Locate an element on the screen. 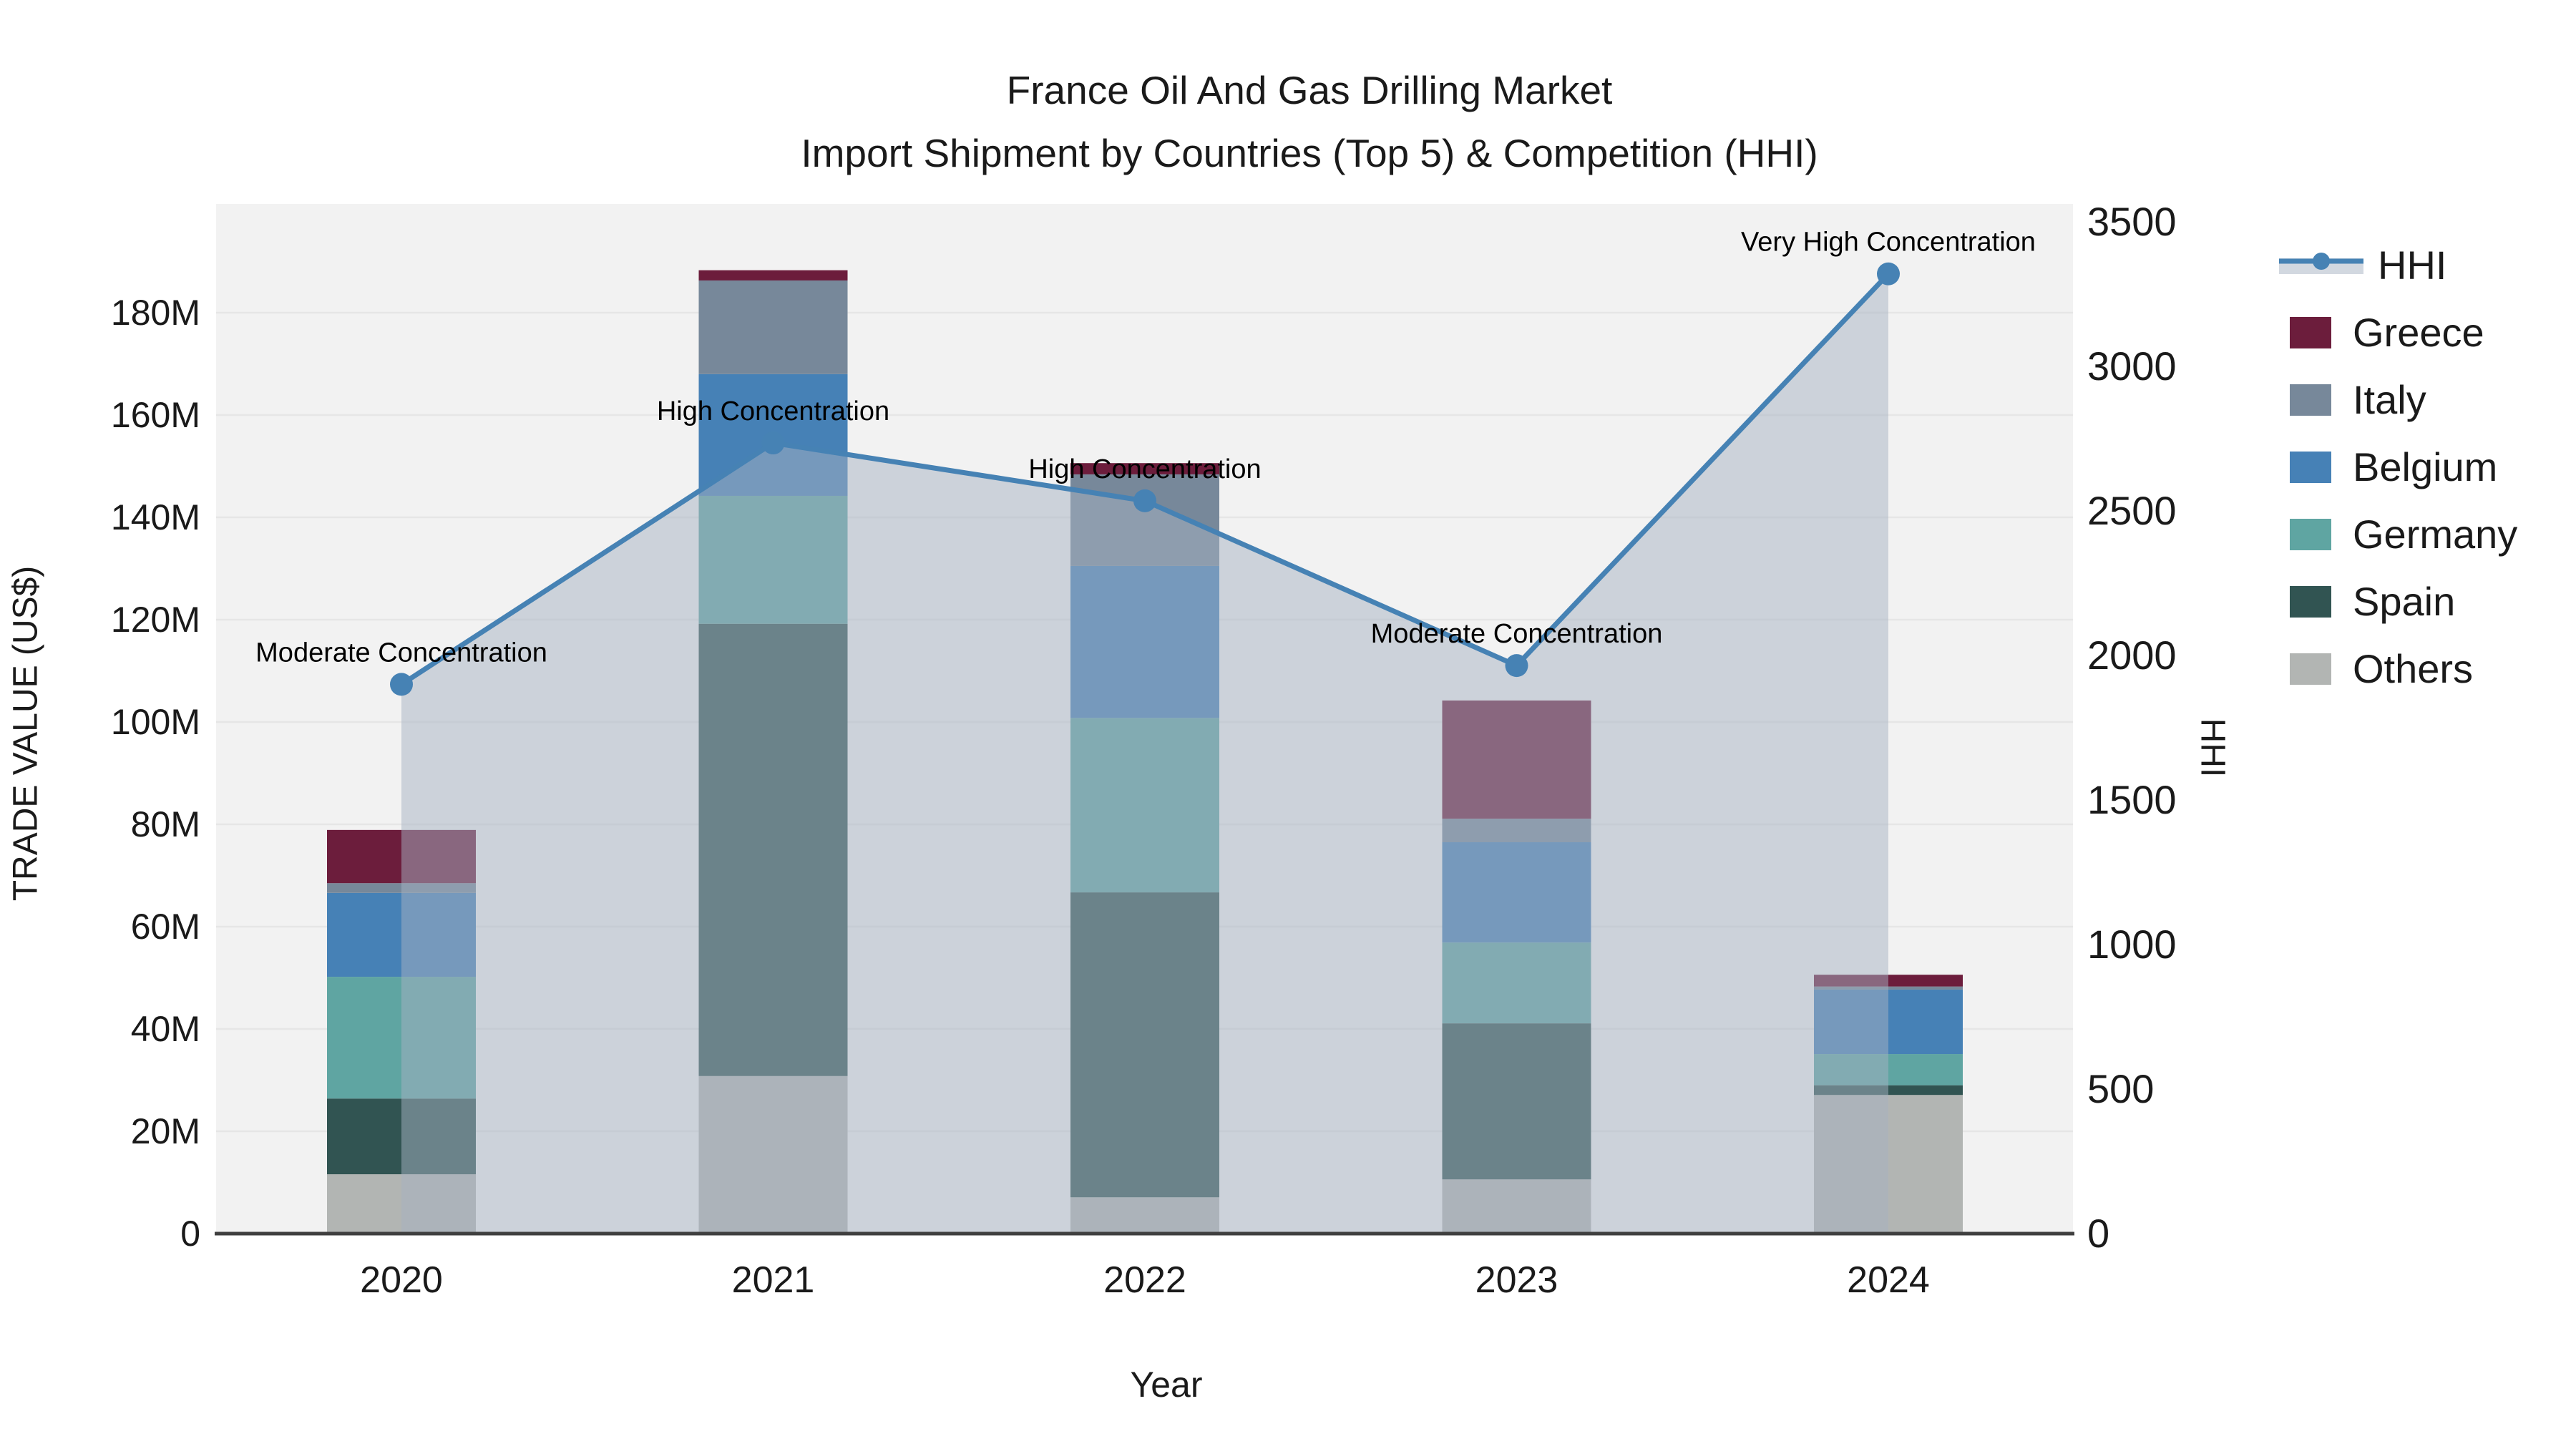 This screenshot has width=2576, height=1449. y-right-tick-label: 500 is located at coordinates (2120, 1088).